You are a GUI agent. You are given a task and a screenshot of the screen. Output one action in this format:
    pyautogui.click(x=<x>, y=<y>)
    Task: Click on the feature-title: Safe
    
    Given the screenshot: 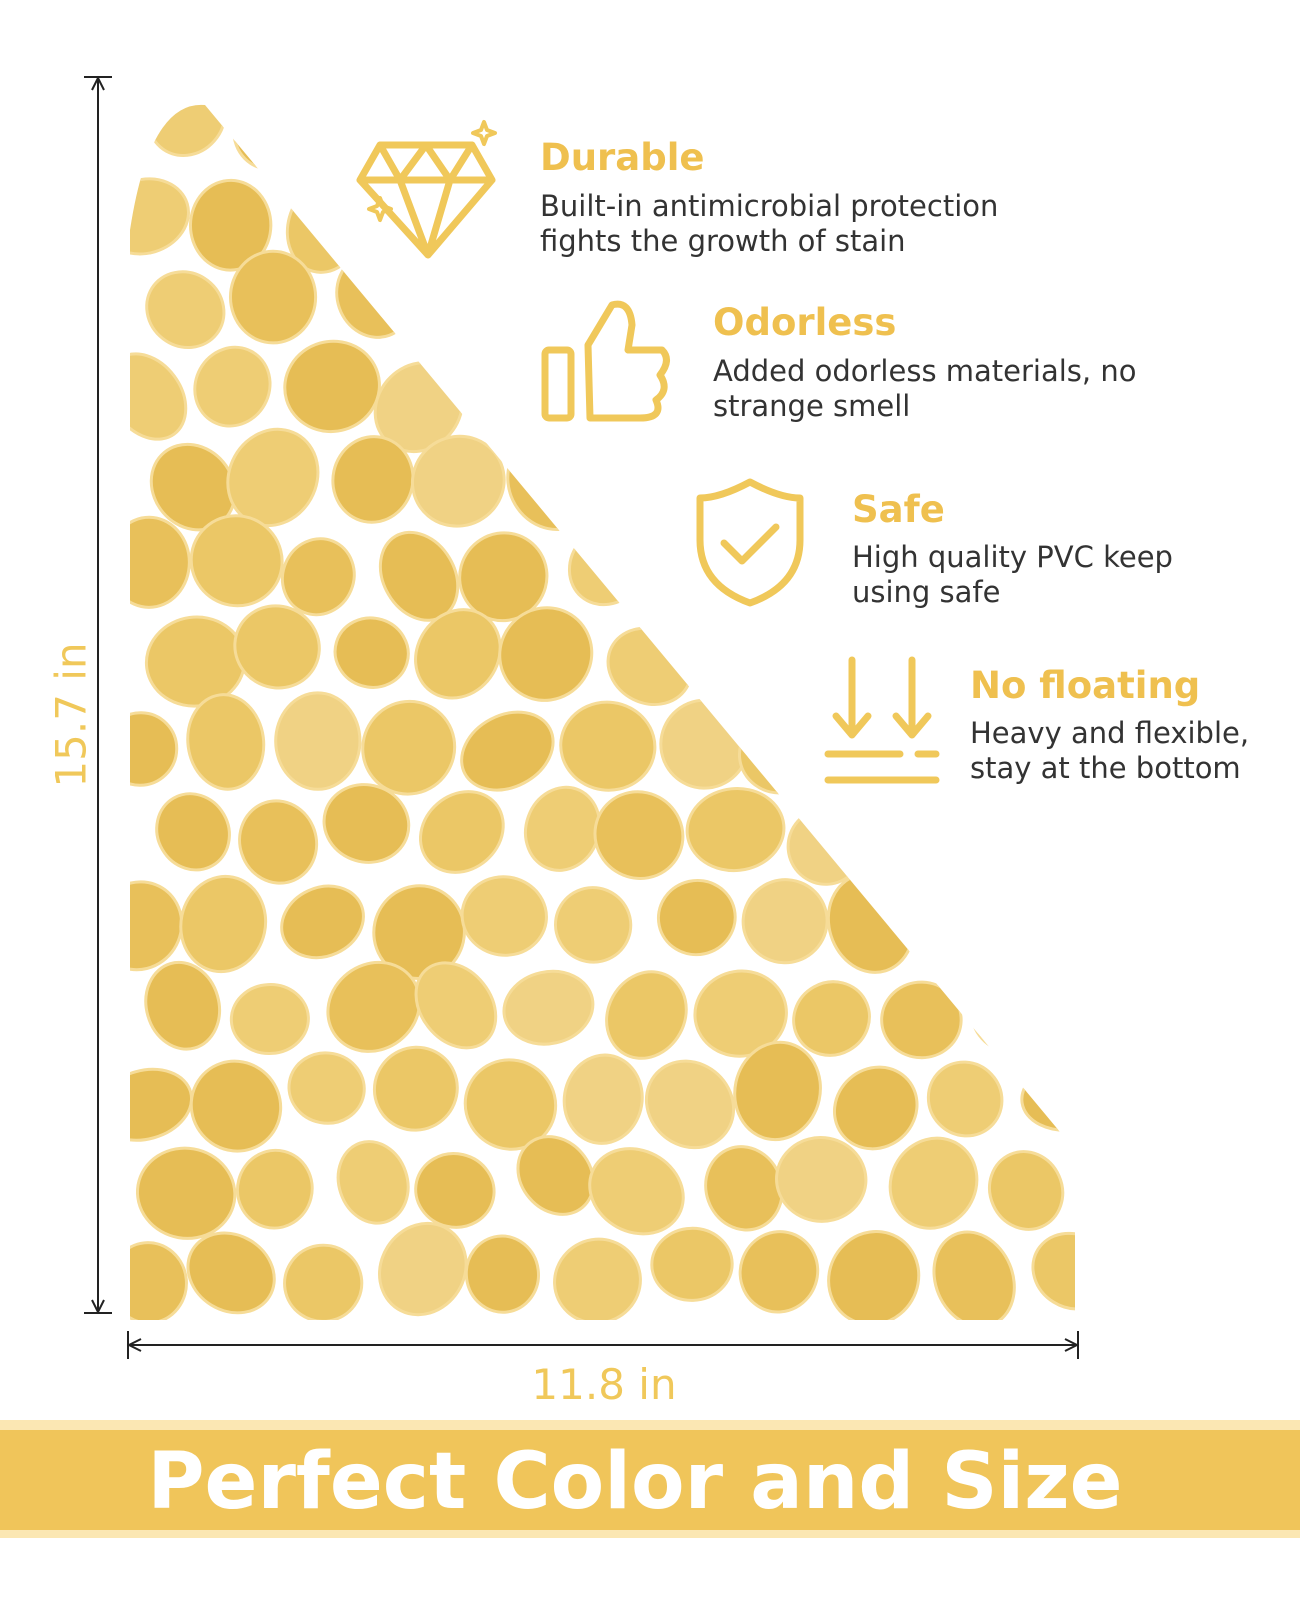 What is the action you would take?
    pyautogui.click(x=898, y=509)
    